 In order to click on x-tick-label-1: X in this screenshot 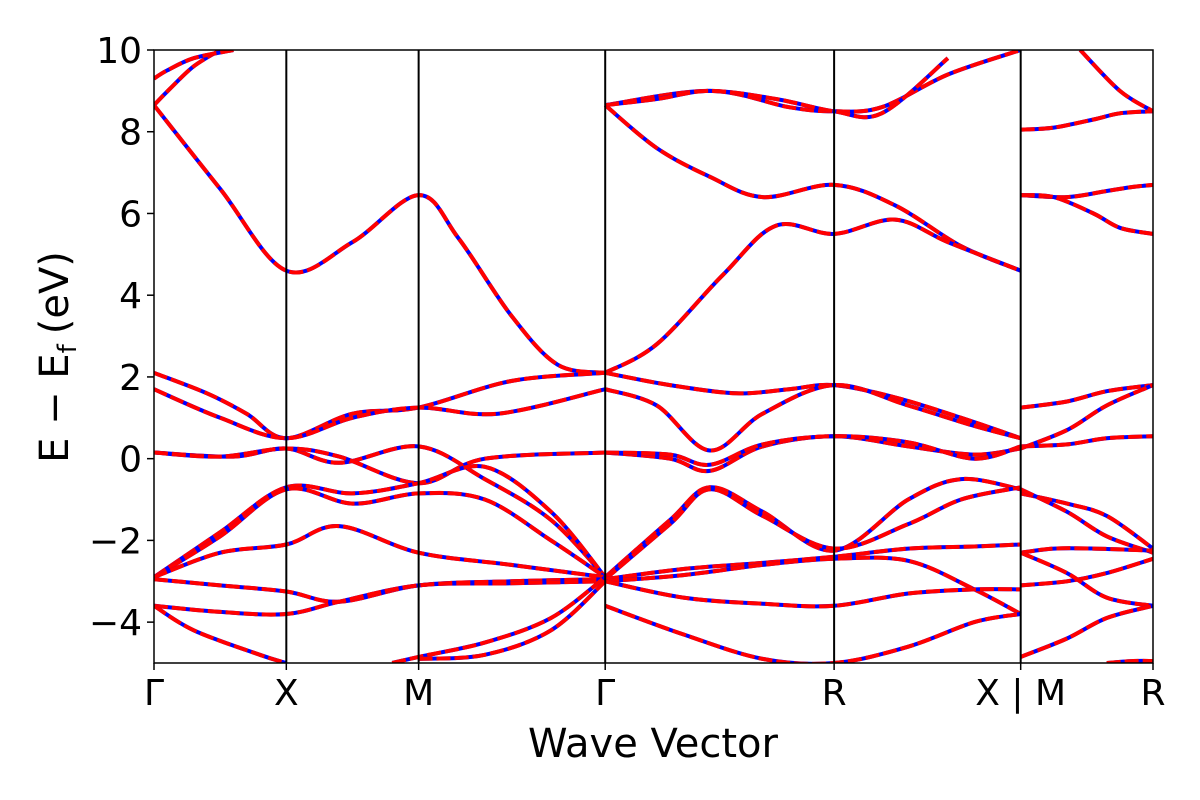, I will do `click(286, 693)`.